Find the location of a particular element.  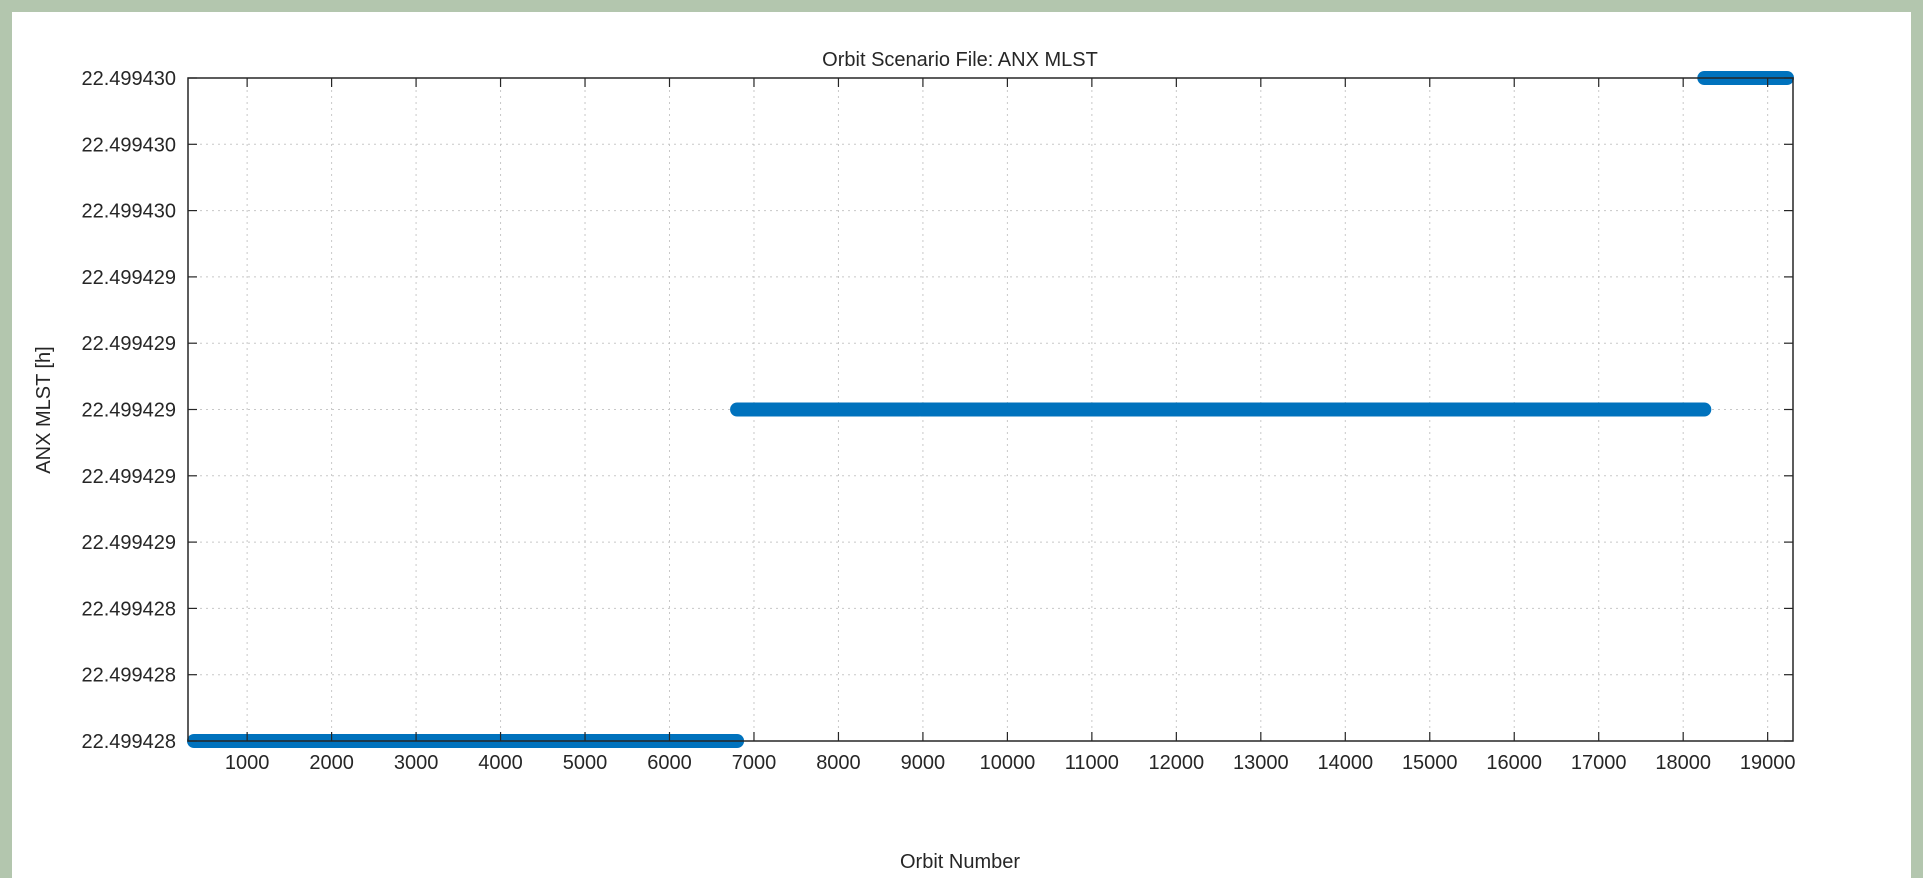

x-tick-label: 15000 is located at coordinates (1430, 763).